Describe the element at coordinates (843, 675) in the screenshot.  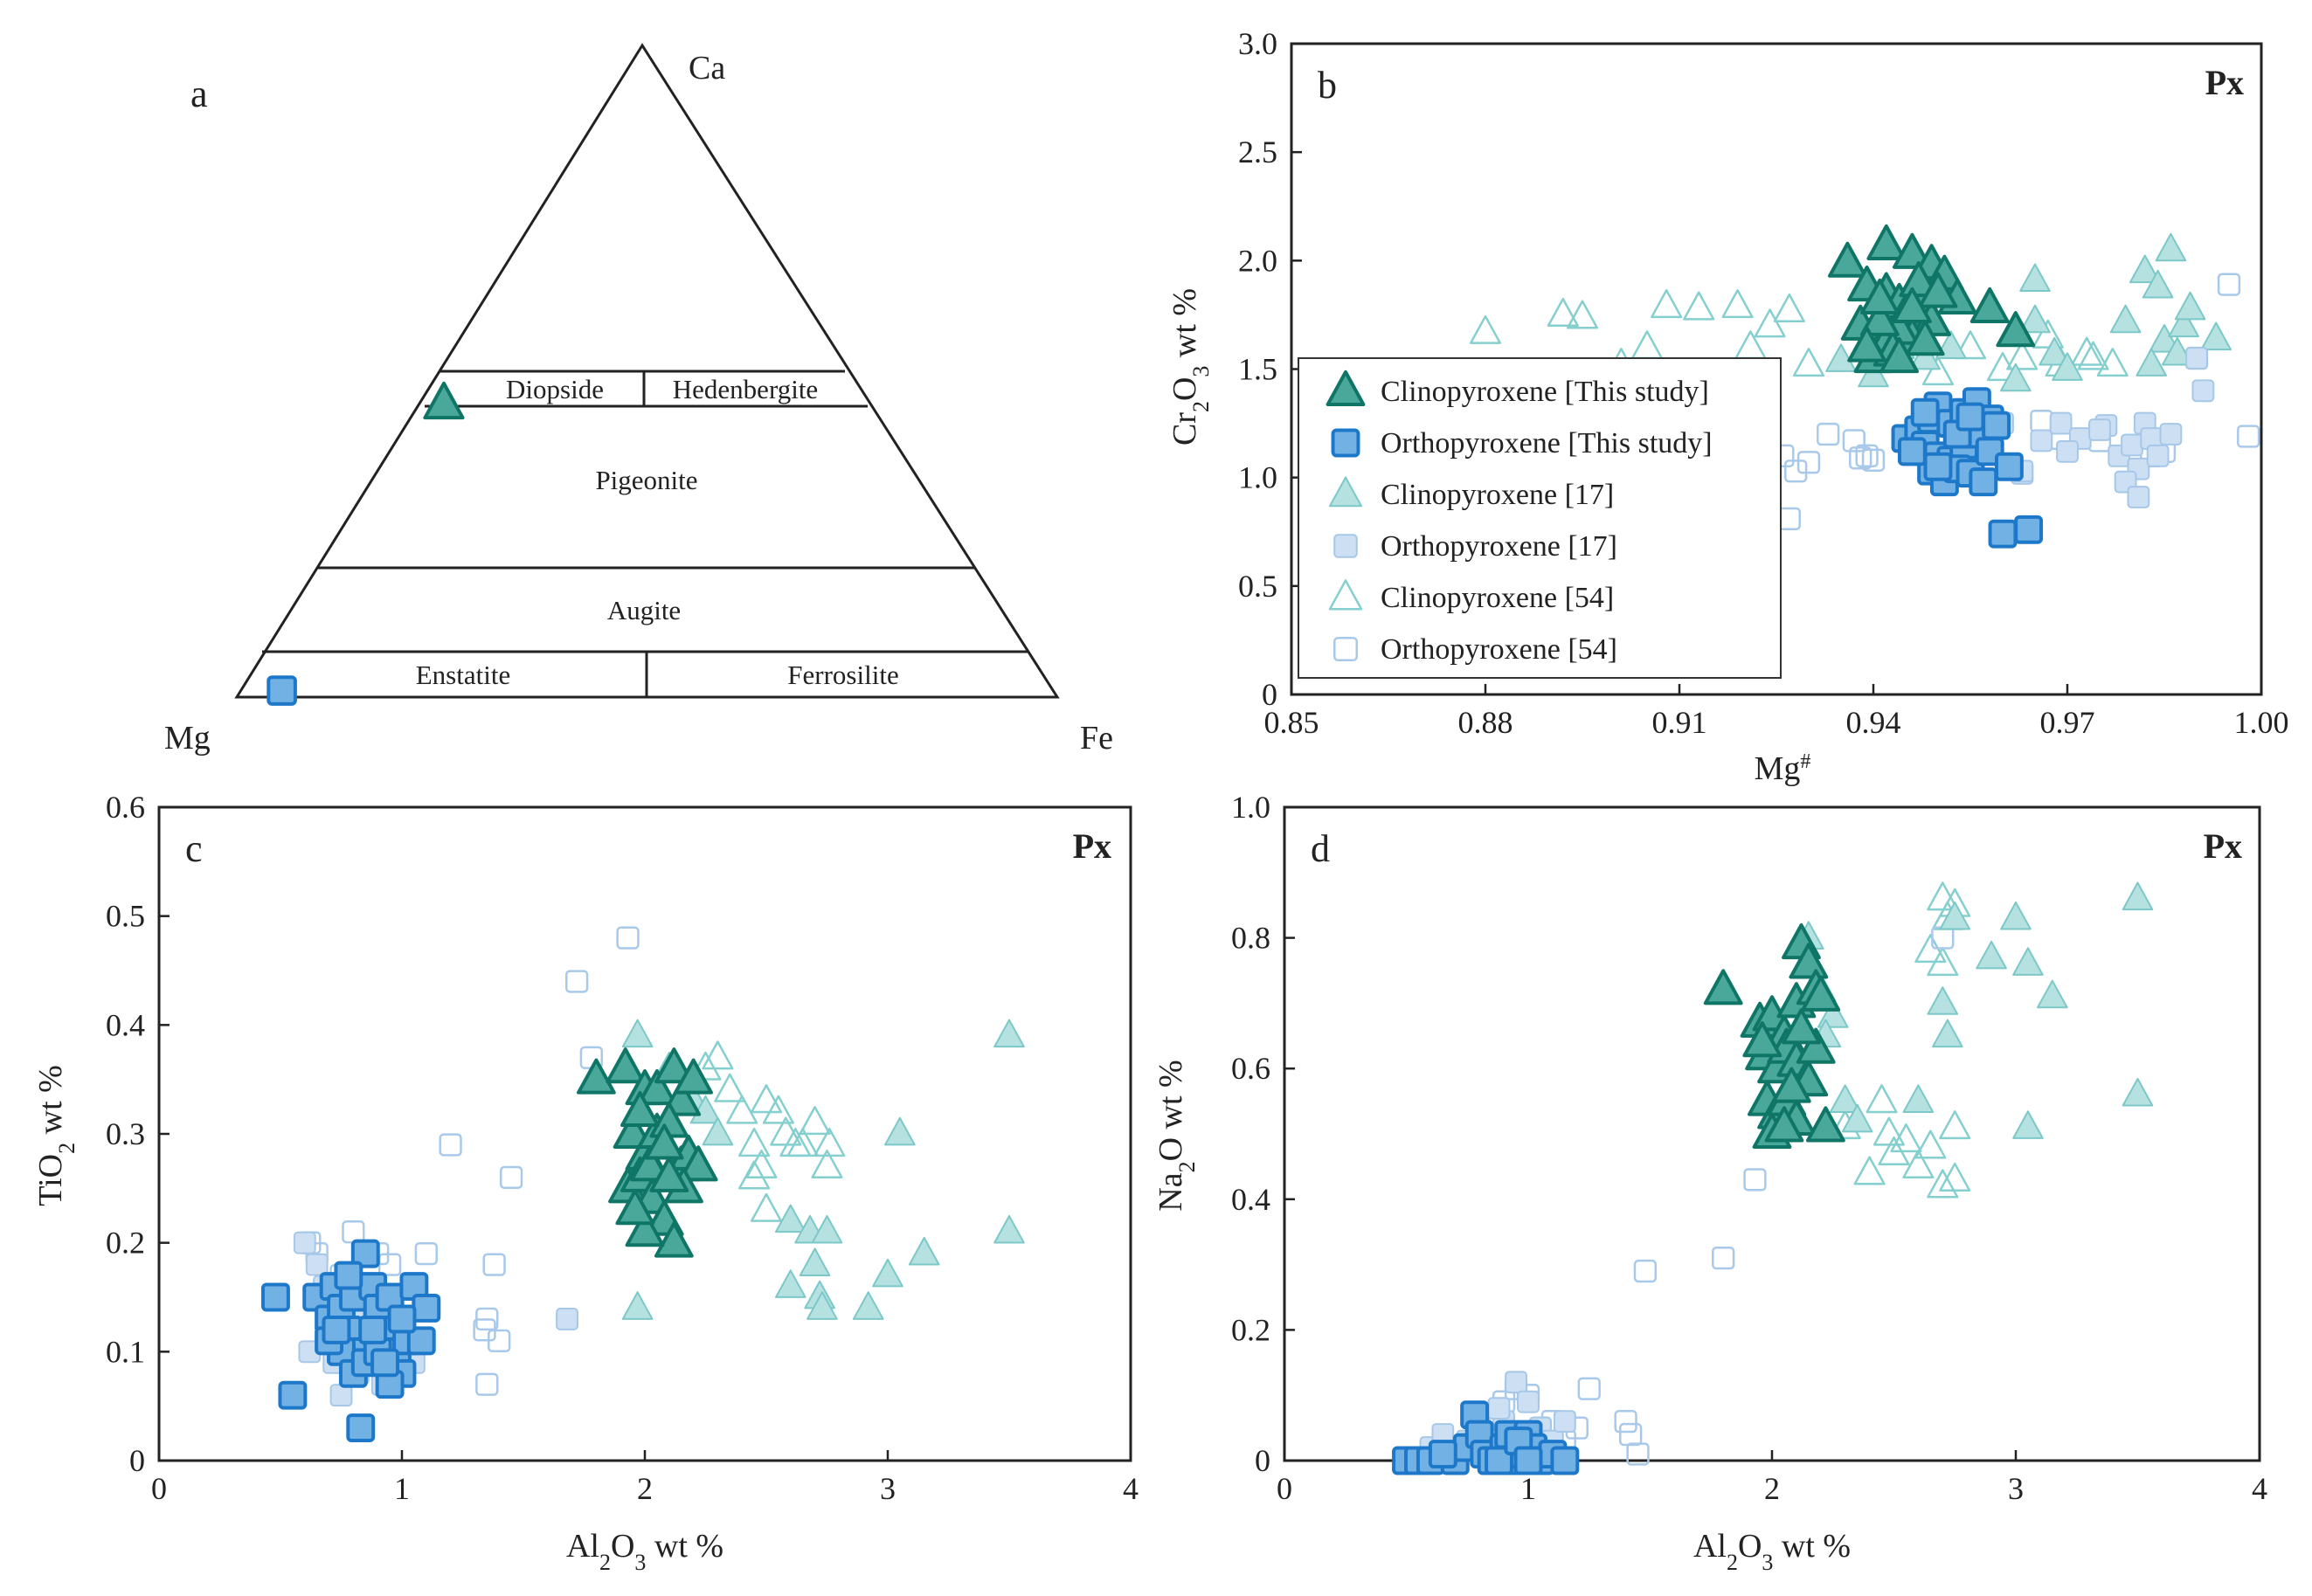
I see `field-label-ferrosilite: Ferrosilite` at that location.